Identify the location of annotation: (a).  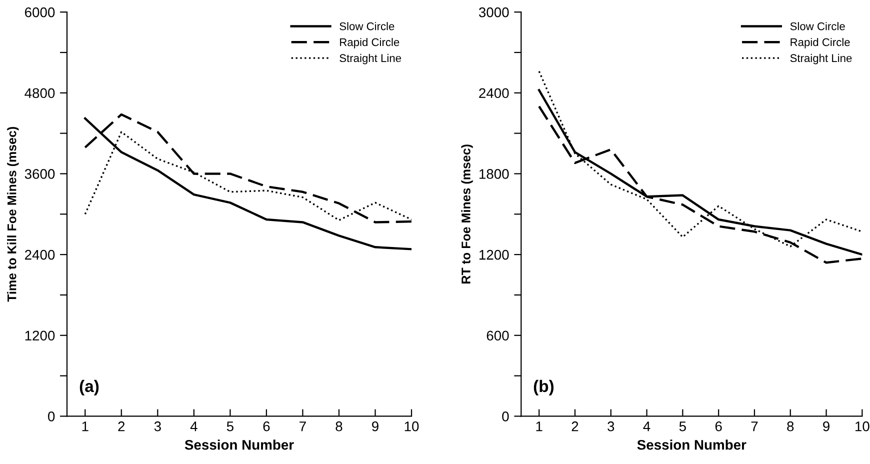
(89, 388).